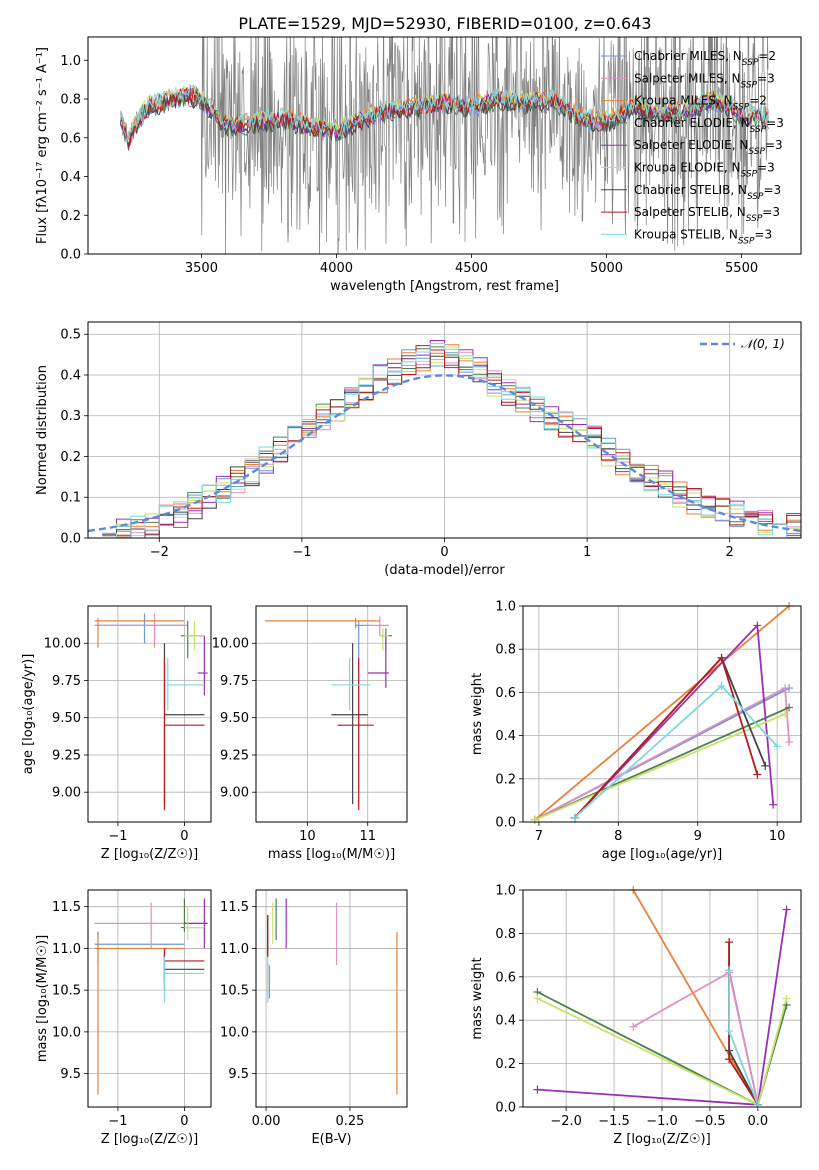  What do you see at coordinates (587, 552) in the screenshot?
I see `x-tick-label: 1` at bounding box center [587, 552].